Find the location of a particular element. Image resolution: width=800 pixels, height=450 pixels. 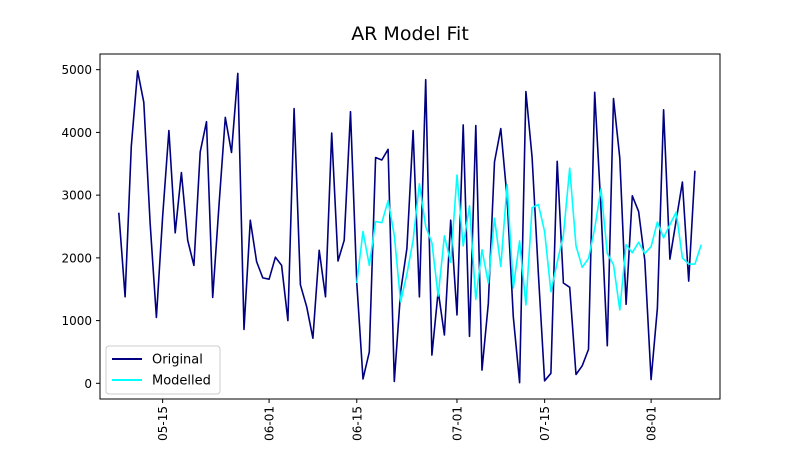

y-tick-label: 0 is located at coordinates (88, 384).